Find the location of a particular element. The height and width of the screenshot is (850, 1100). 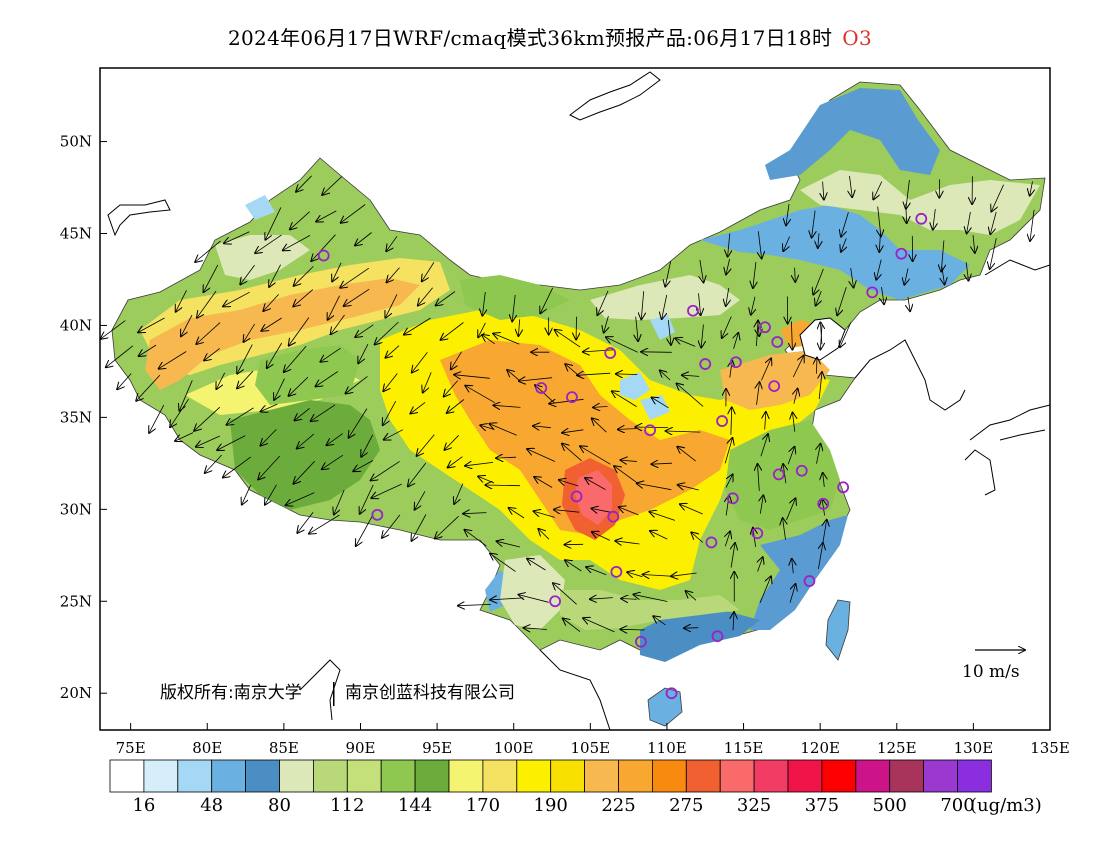

lat-tick-label: 20N is located at coordinates (76, 693).